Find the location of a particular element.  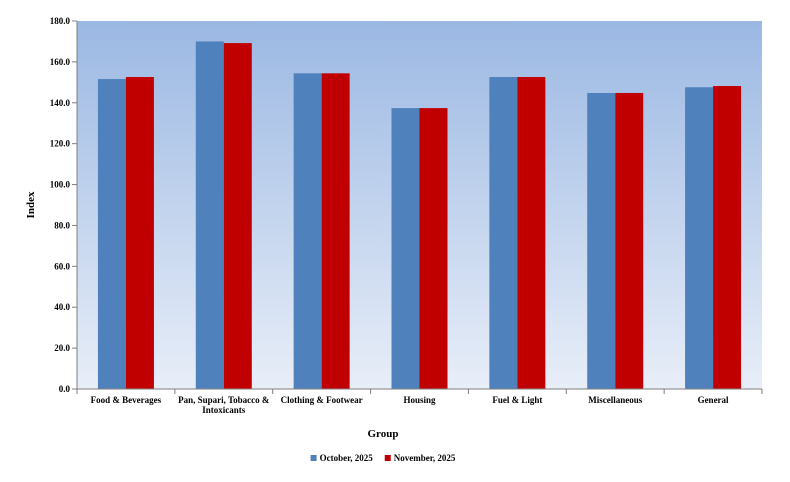

y-tick-label: 100.0 is located at coordinates (60, 185).